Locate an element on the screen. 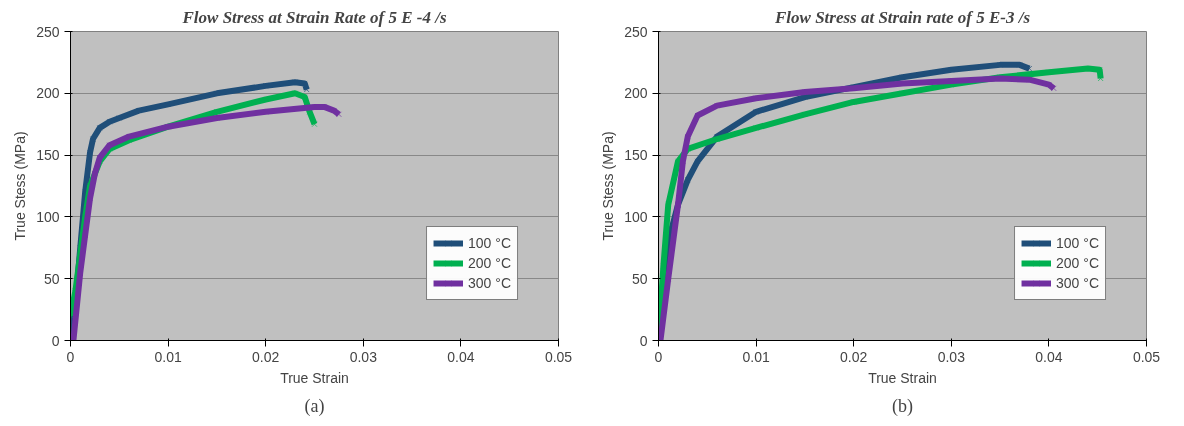  chart-title: Flow Stress at Strain Rate of 5 E -4 /s is located at coordinates (314, 17).